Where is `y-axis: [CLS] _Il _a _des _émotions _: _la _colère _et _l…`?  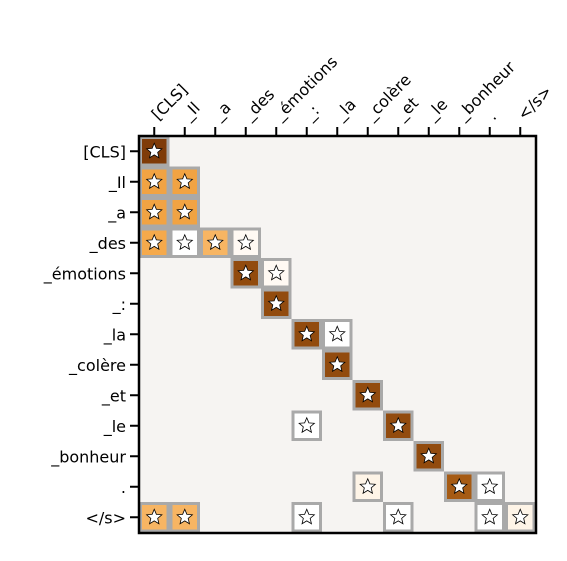 y-axis: [CLS] _Il _a _des _émotions _: _la _colère _et _l… is located at coordinates (91, 334).